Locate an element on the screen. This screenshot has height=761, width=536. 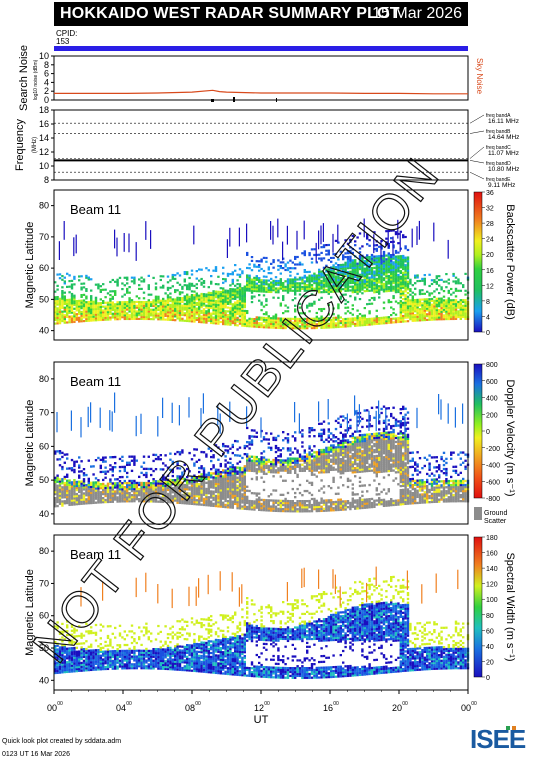
cpid-bar is located at coordinates (261, 48).